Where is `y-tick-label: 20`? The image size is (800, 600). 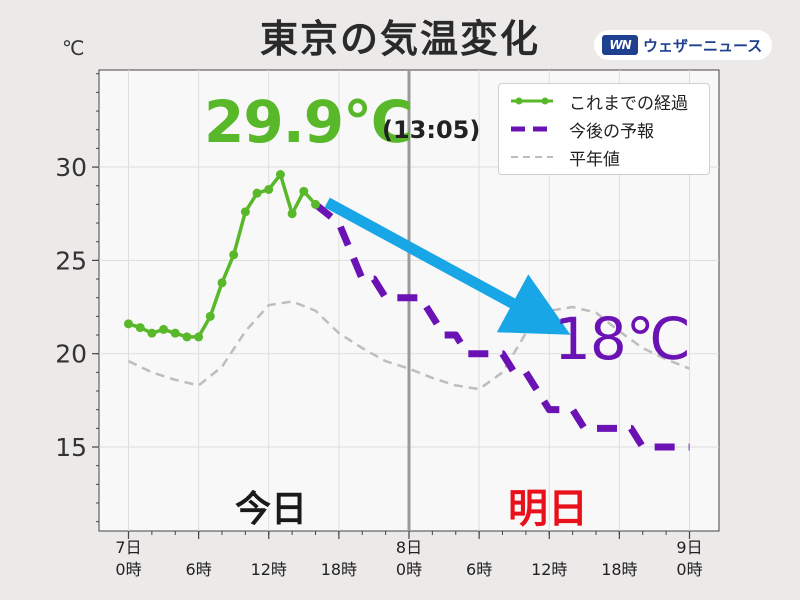 y-tick-label: 20 is located at coordinates (71, 354).